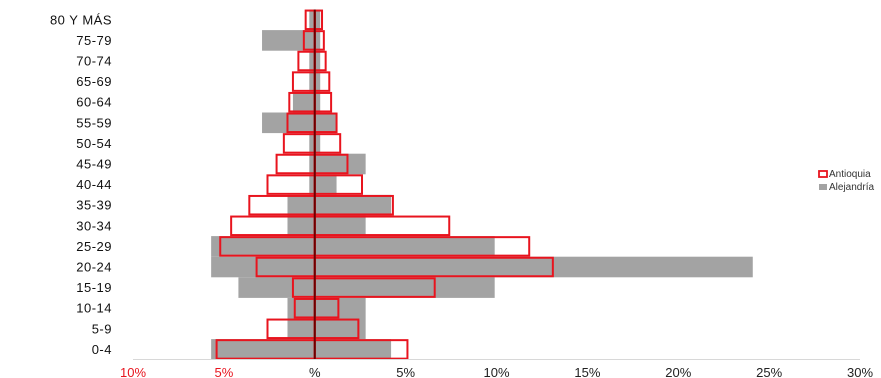 Image resolution: width=881 pixels, height=378 pixels. What do you see at coordinates (94, 61) in the screenshot?
I see `age-label-2: 70-74` at bounding box center [94, 61].